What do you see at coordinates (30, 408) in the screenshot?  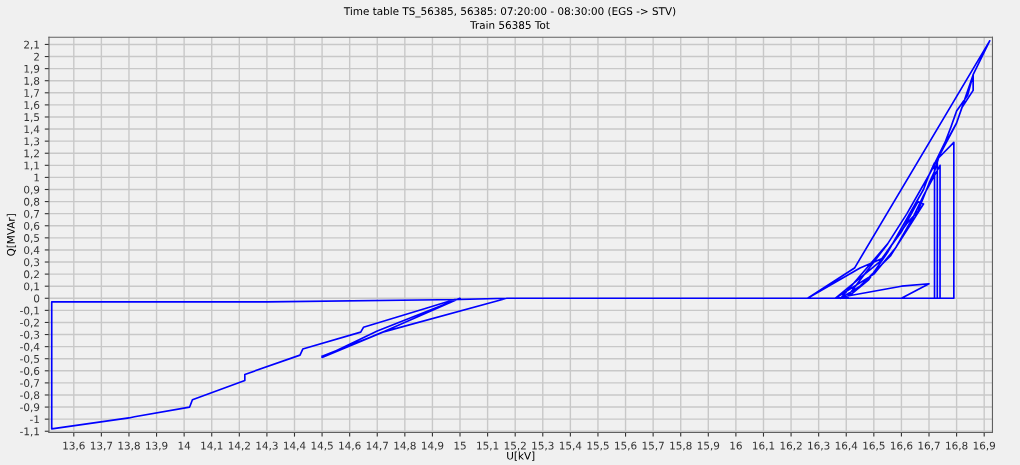 I see `y-tick-label: -0,9` at bounding box center [30, 408].